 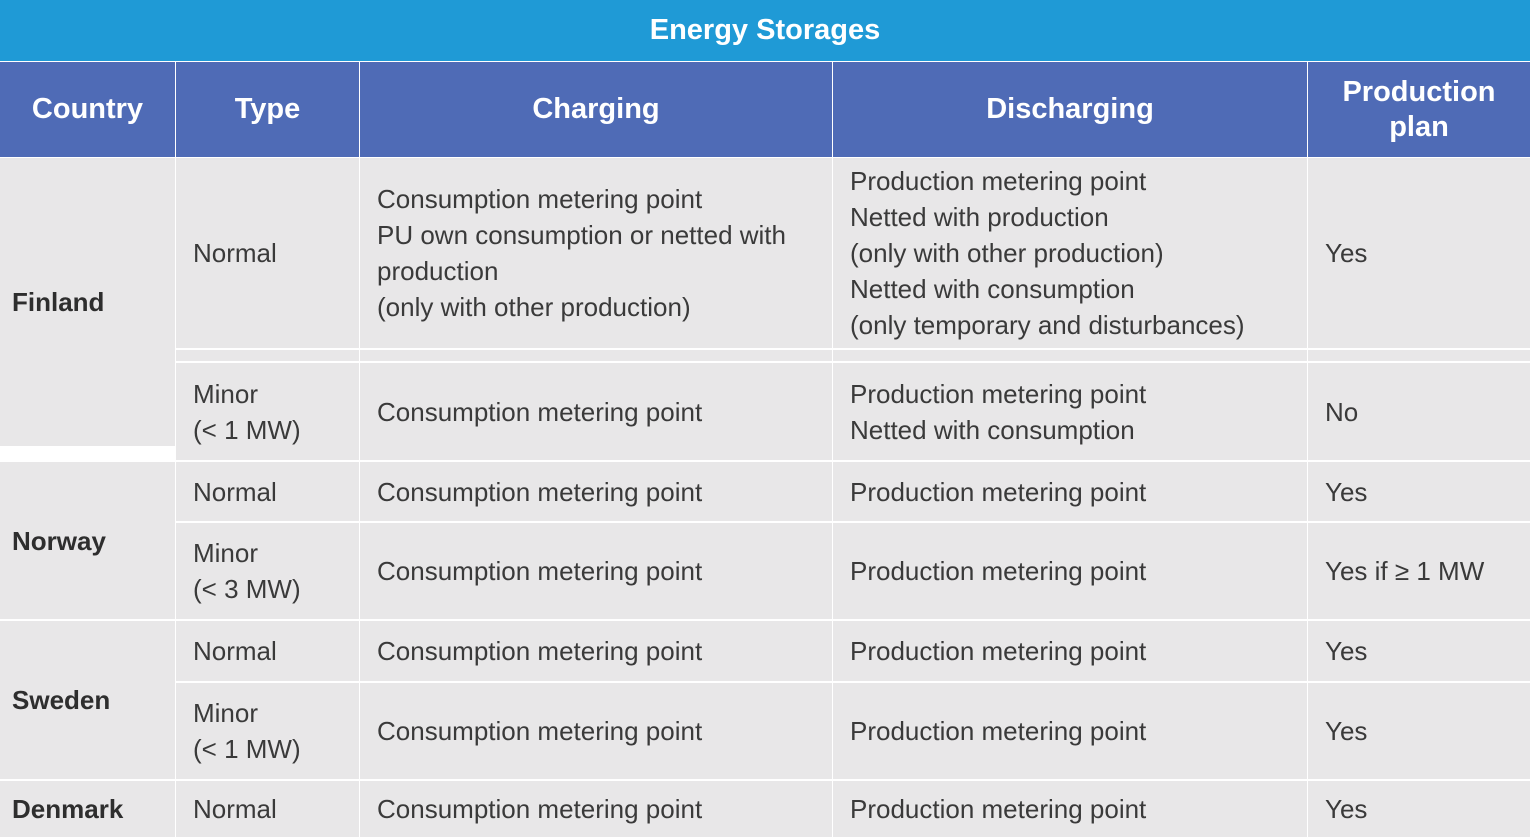 I want to click on plan-cell: No, so click(x=1419, y=411).